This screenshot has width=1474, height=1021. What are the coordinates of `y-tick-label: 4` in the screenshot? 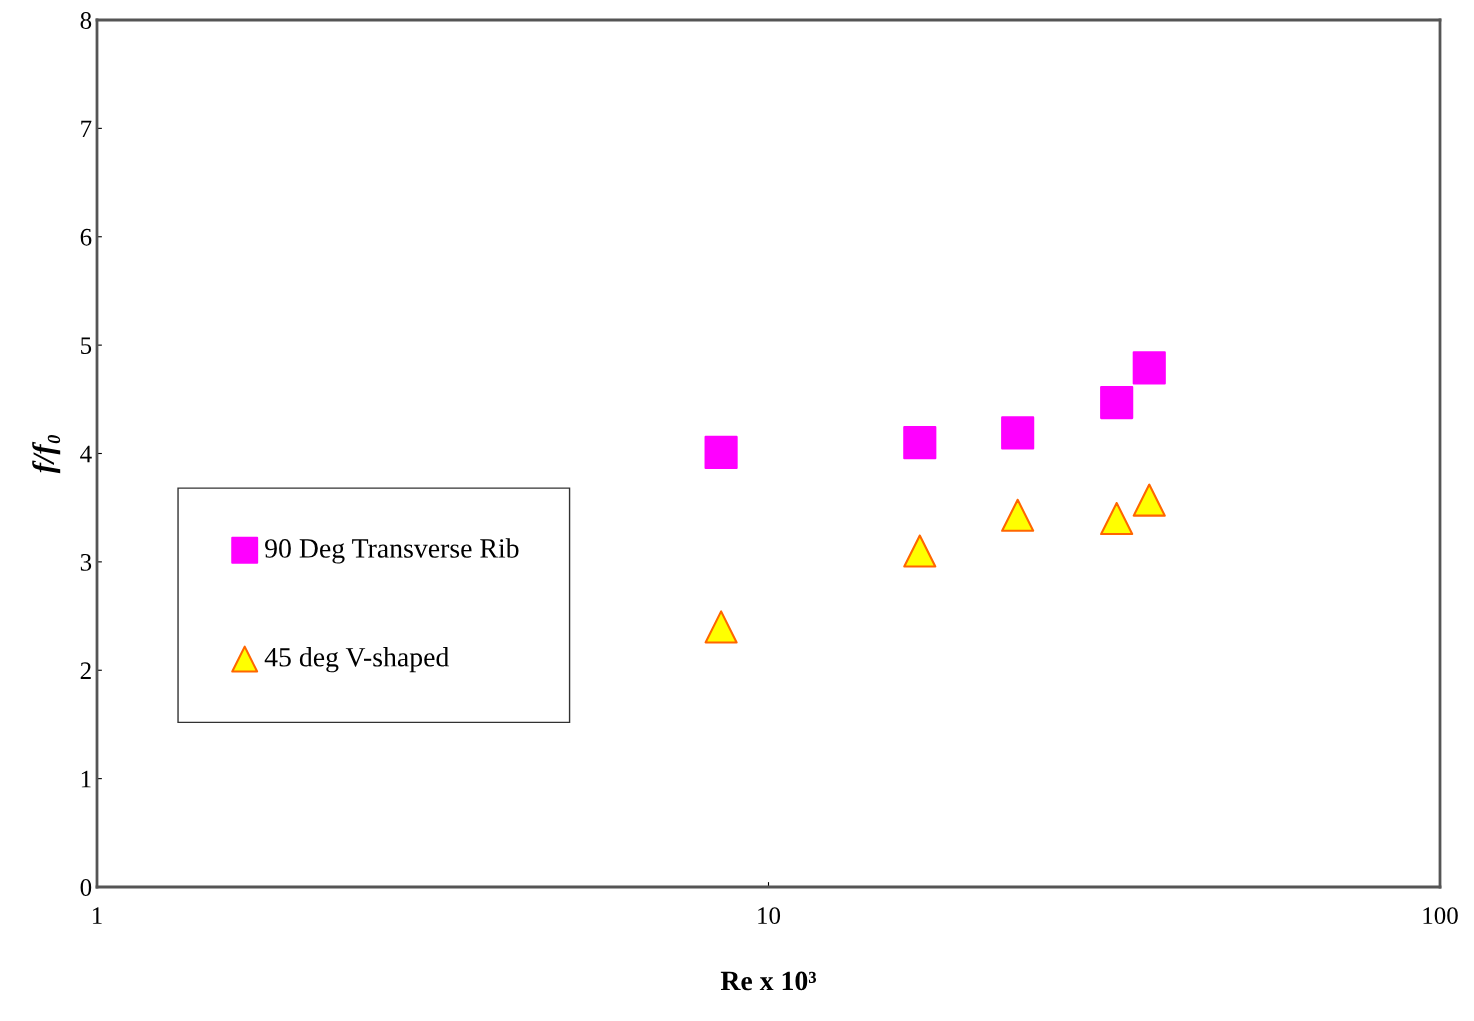 It's located at (86, 454).